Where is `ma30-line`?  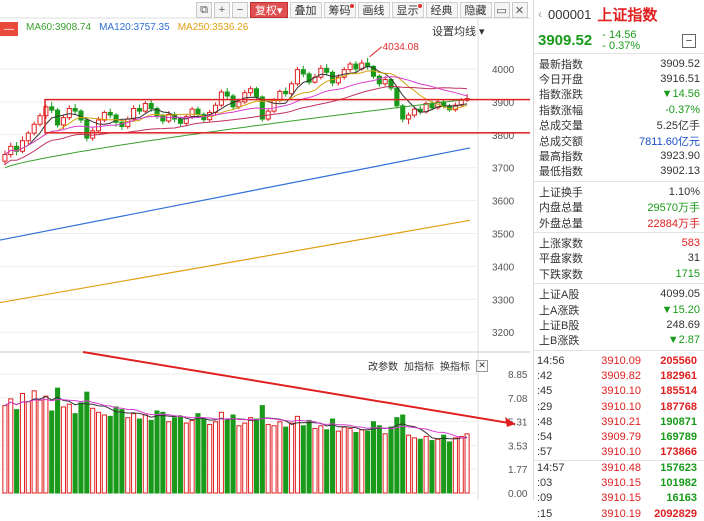 ma30-line is located at coordinates (236, 125).